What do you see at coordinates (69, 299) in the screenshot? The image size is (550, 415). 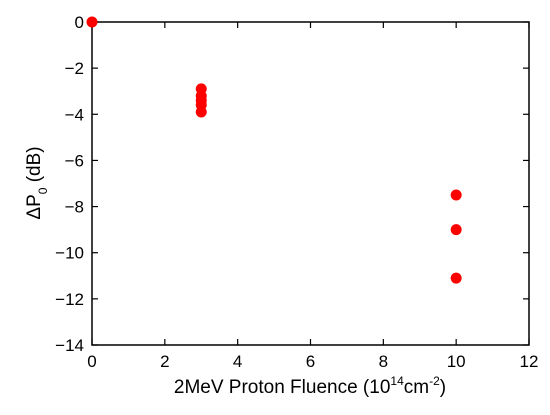 I see `y-tick-label: −12` at bounding box center [69, 299].